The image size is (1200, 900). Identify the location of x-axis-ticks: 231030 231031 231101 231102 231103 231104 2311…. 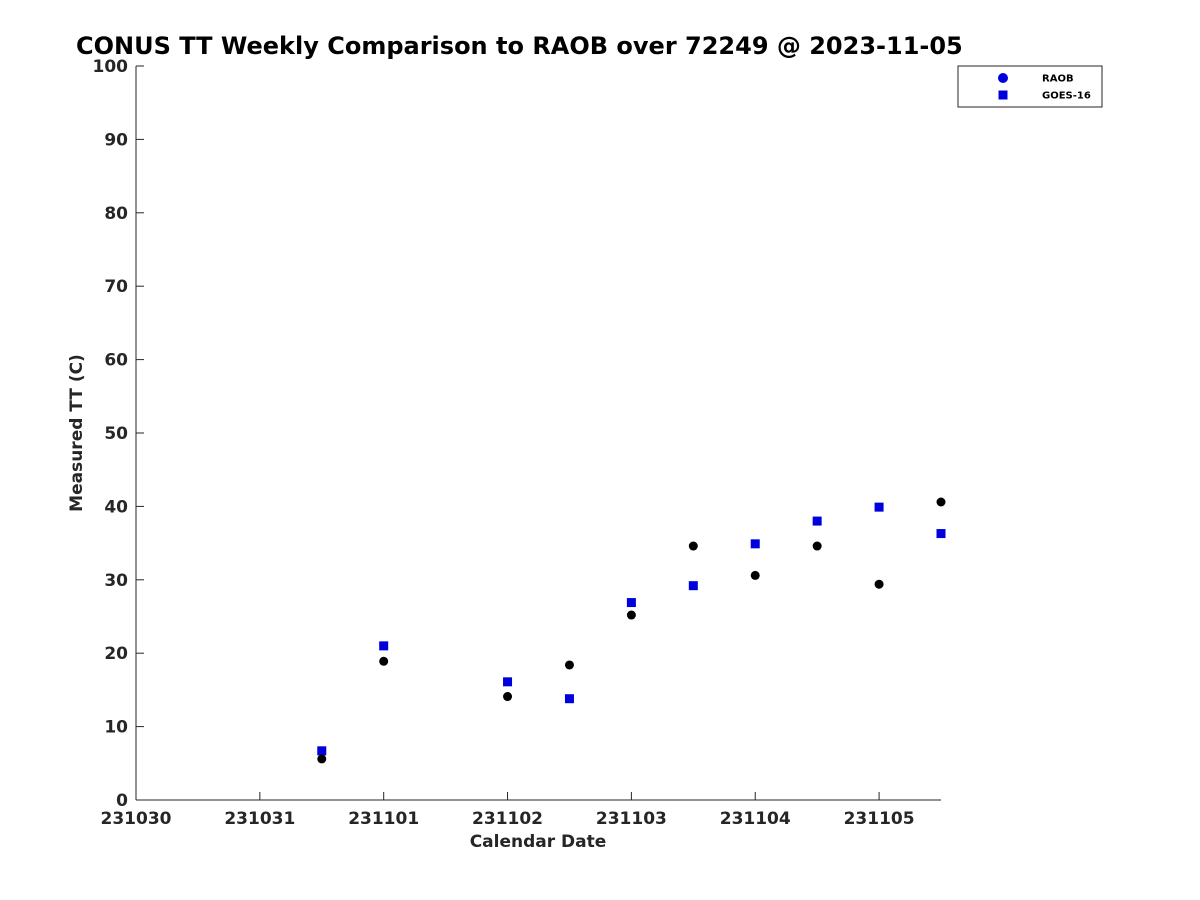
(508, 810).